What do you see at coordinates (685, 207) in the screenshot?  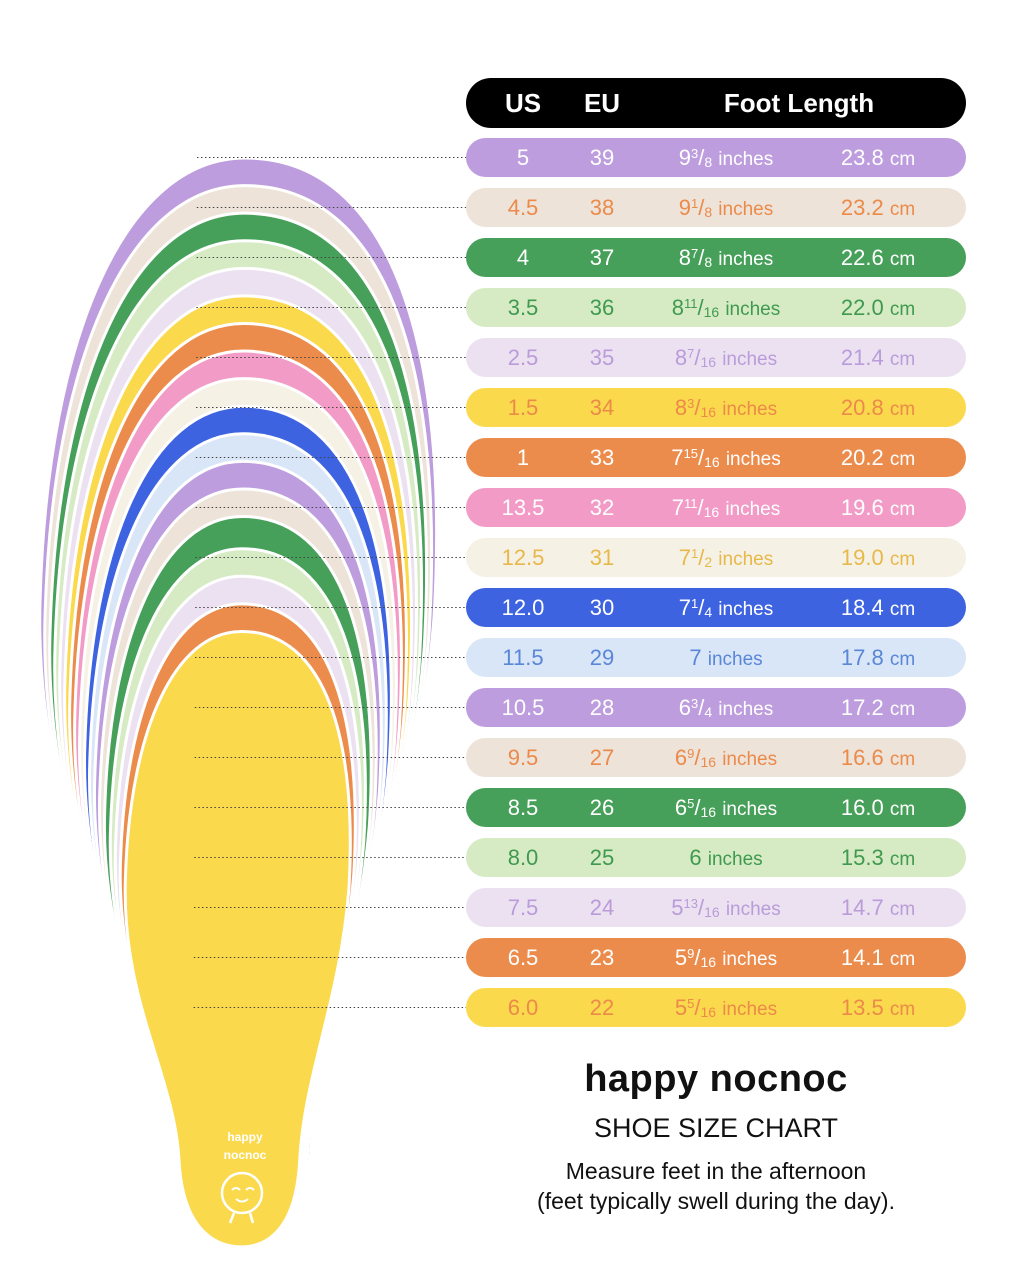 I see `inches-whole: 9` at bounding box center [685, 207].